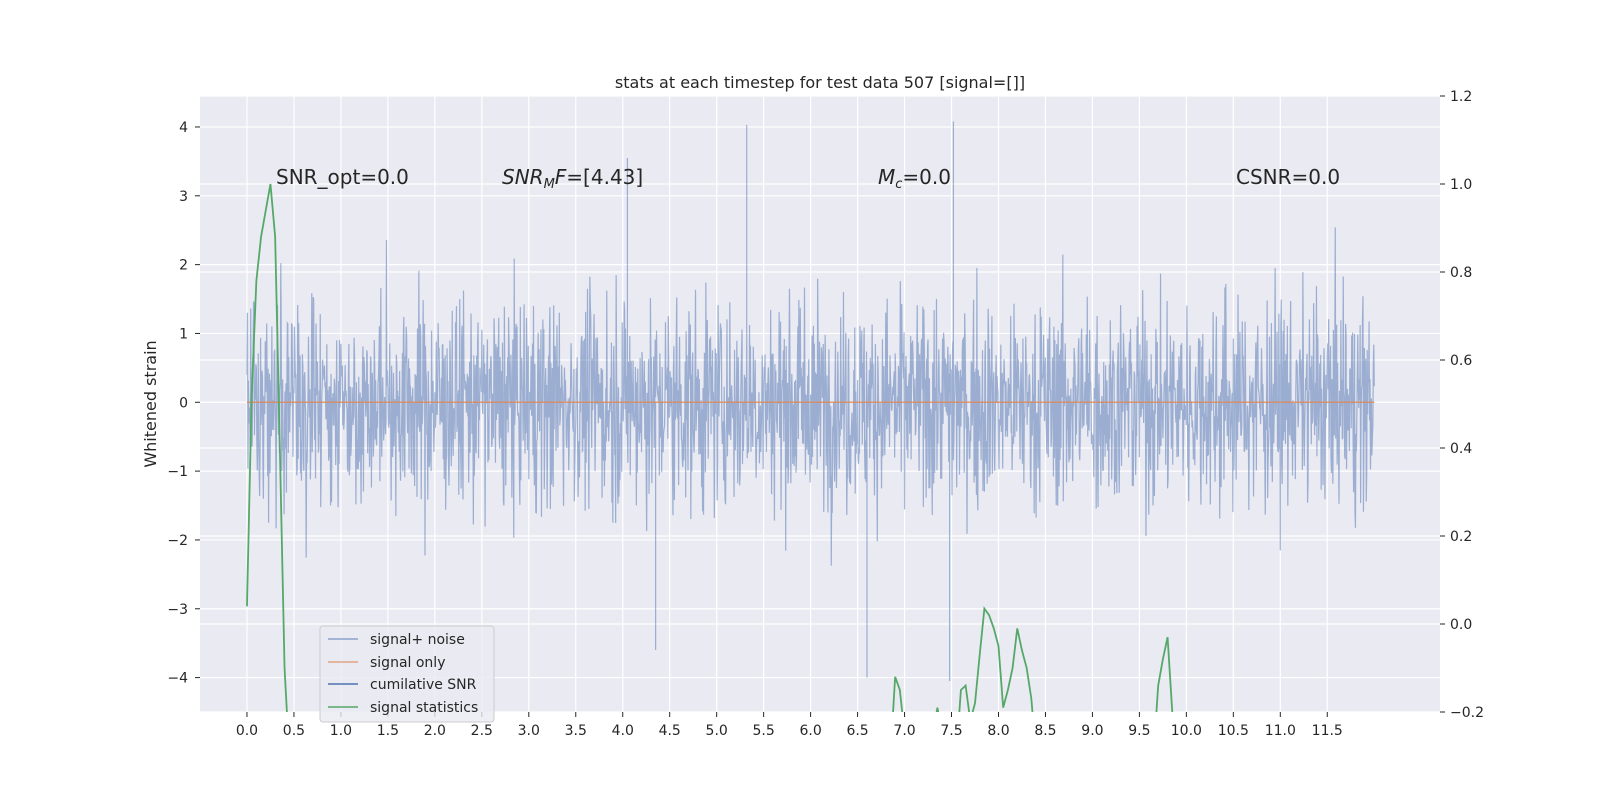 Image resolution: width=1600 pixels, height=800 pixels. Describe the element at coordinates (1233, 731) in the screenshot. I see `x-tick-label: 10.5` at that location.